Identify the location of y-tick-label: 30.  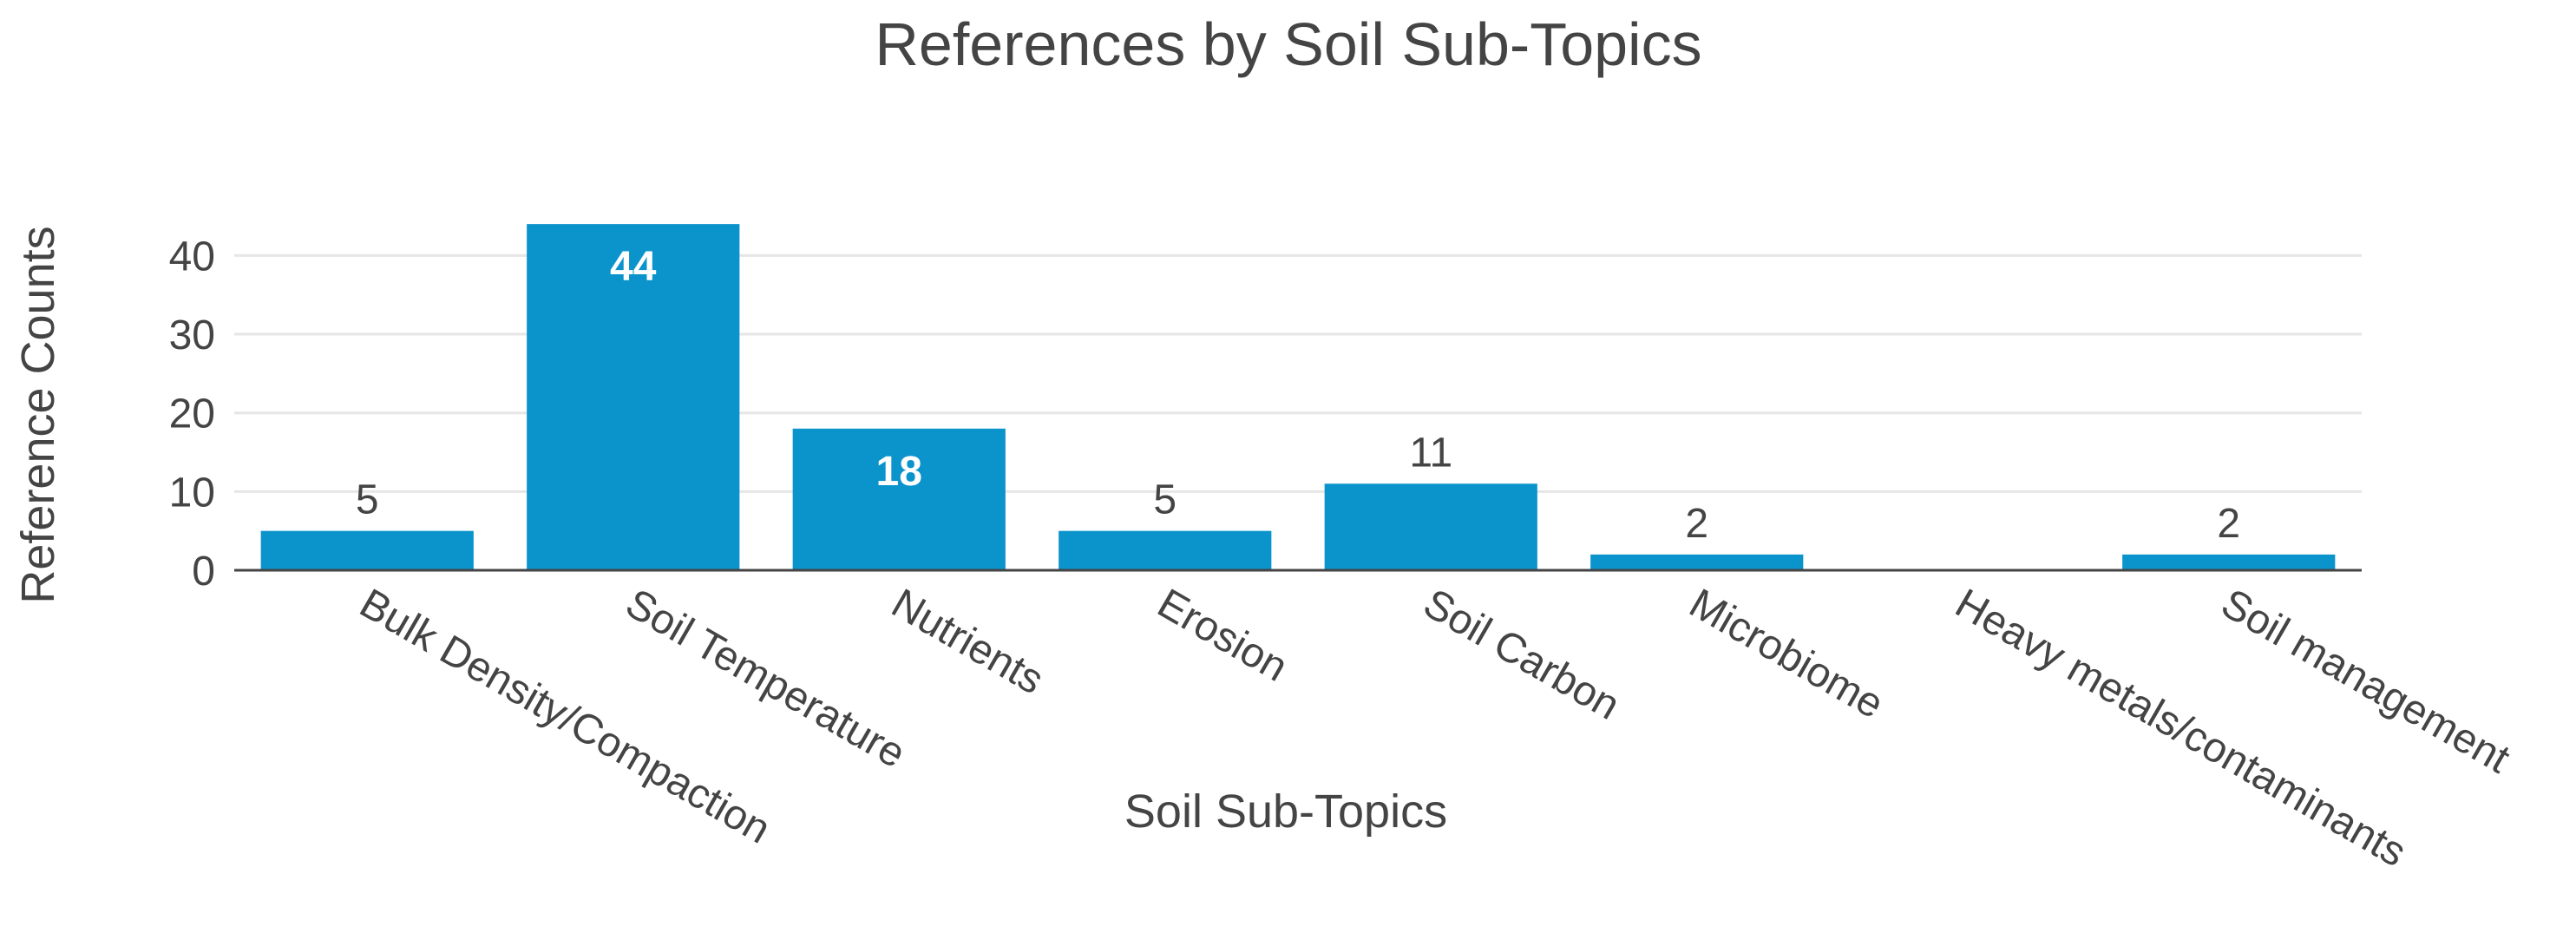
(192, 335).